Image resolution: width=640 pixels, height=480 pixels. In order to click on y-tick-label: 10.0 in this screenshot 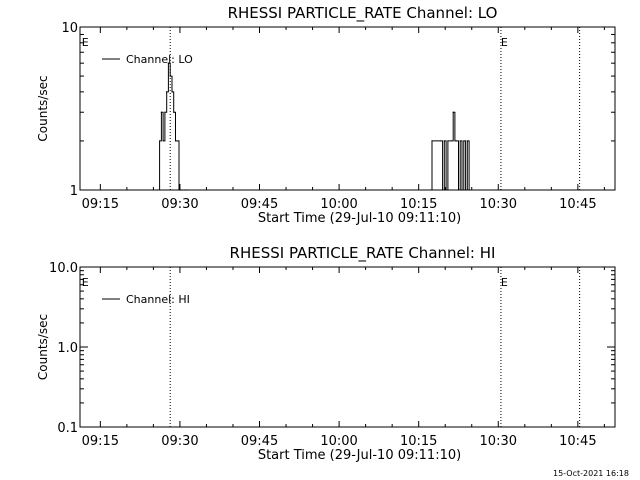, I will do `click(63, 268)`.